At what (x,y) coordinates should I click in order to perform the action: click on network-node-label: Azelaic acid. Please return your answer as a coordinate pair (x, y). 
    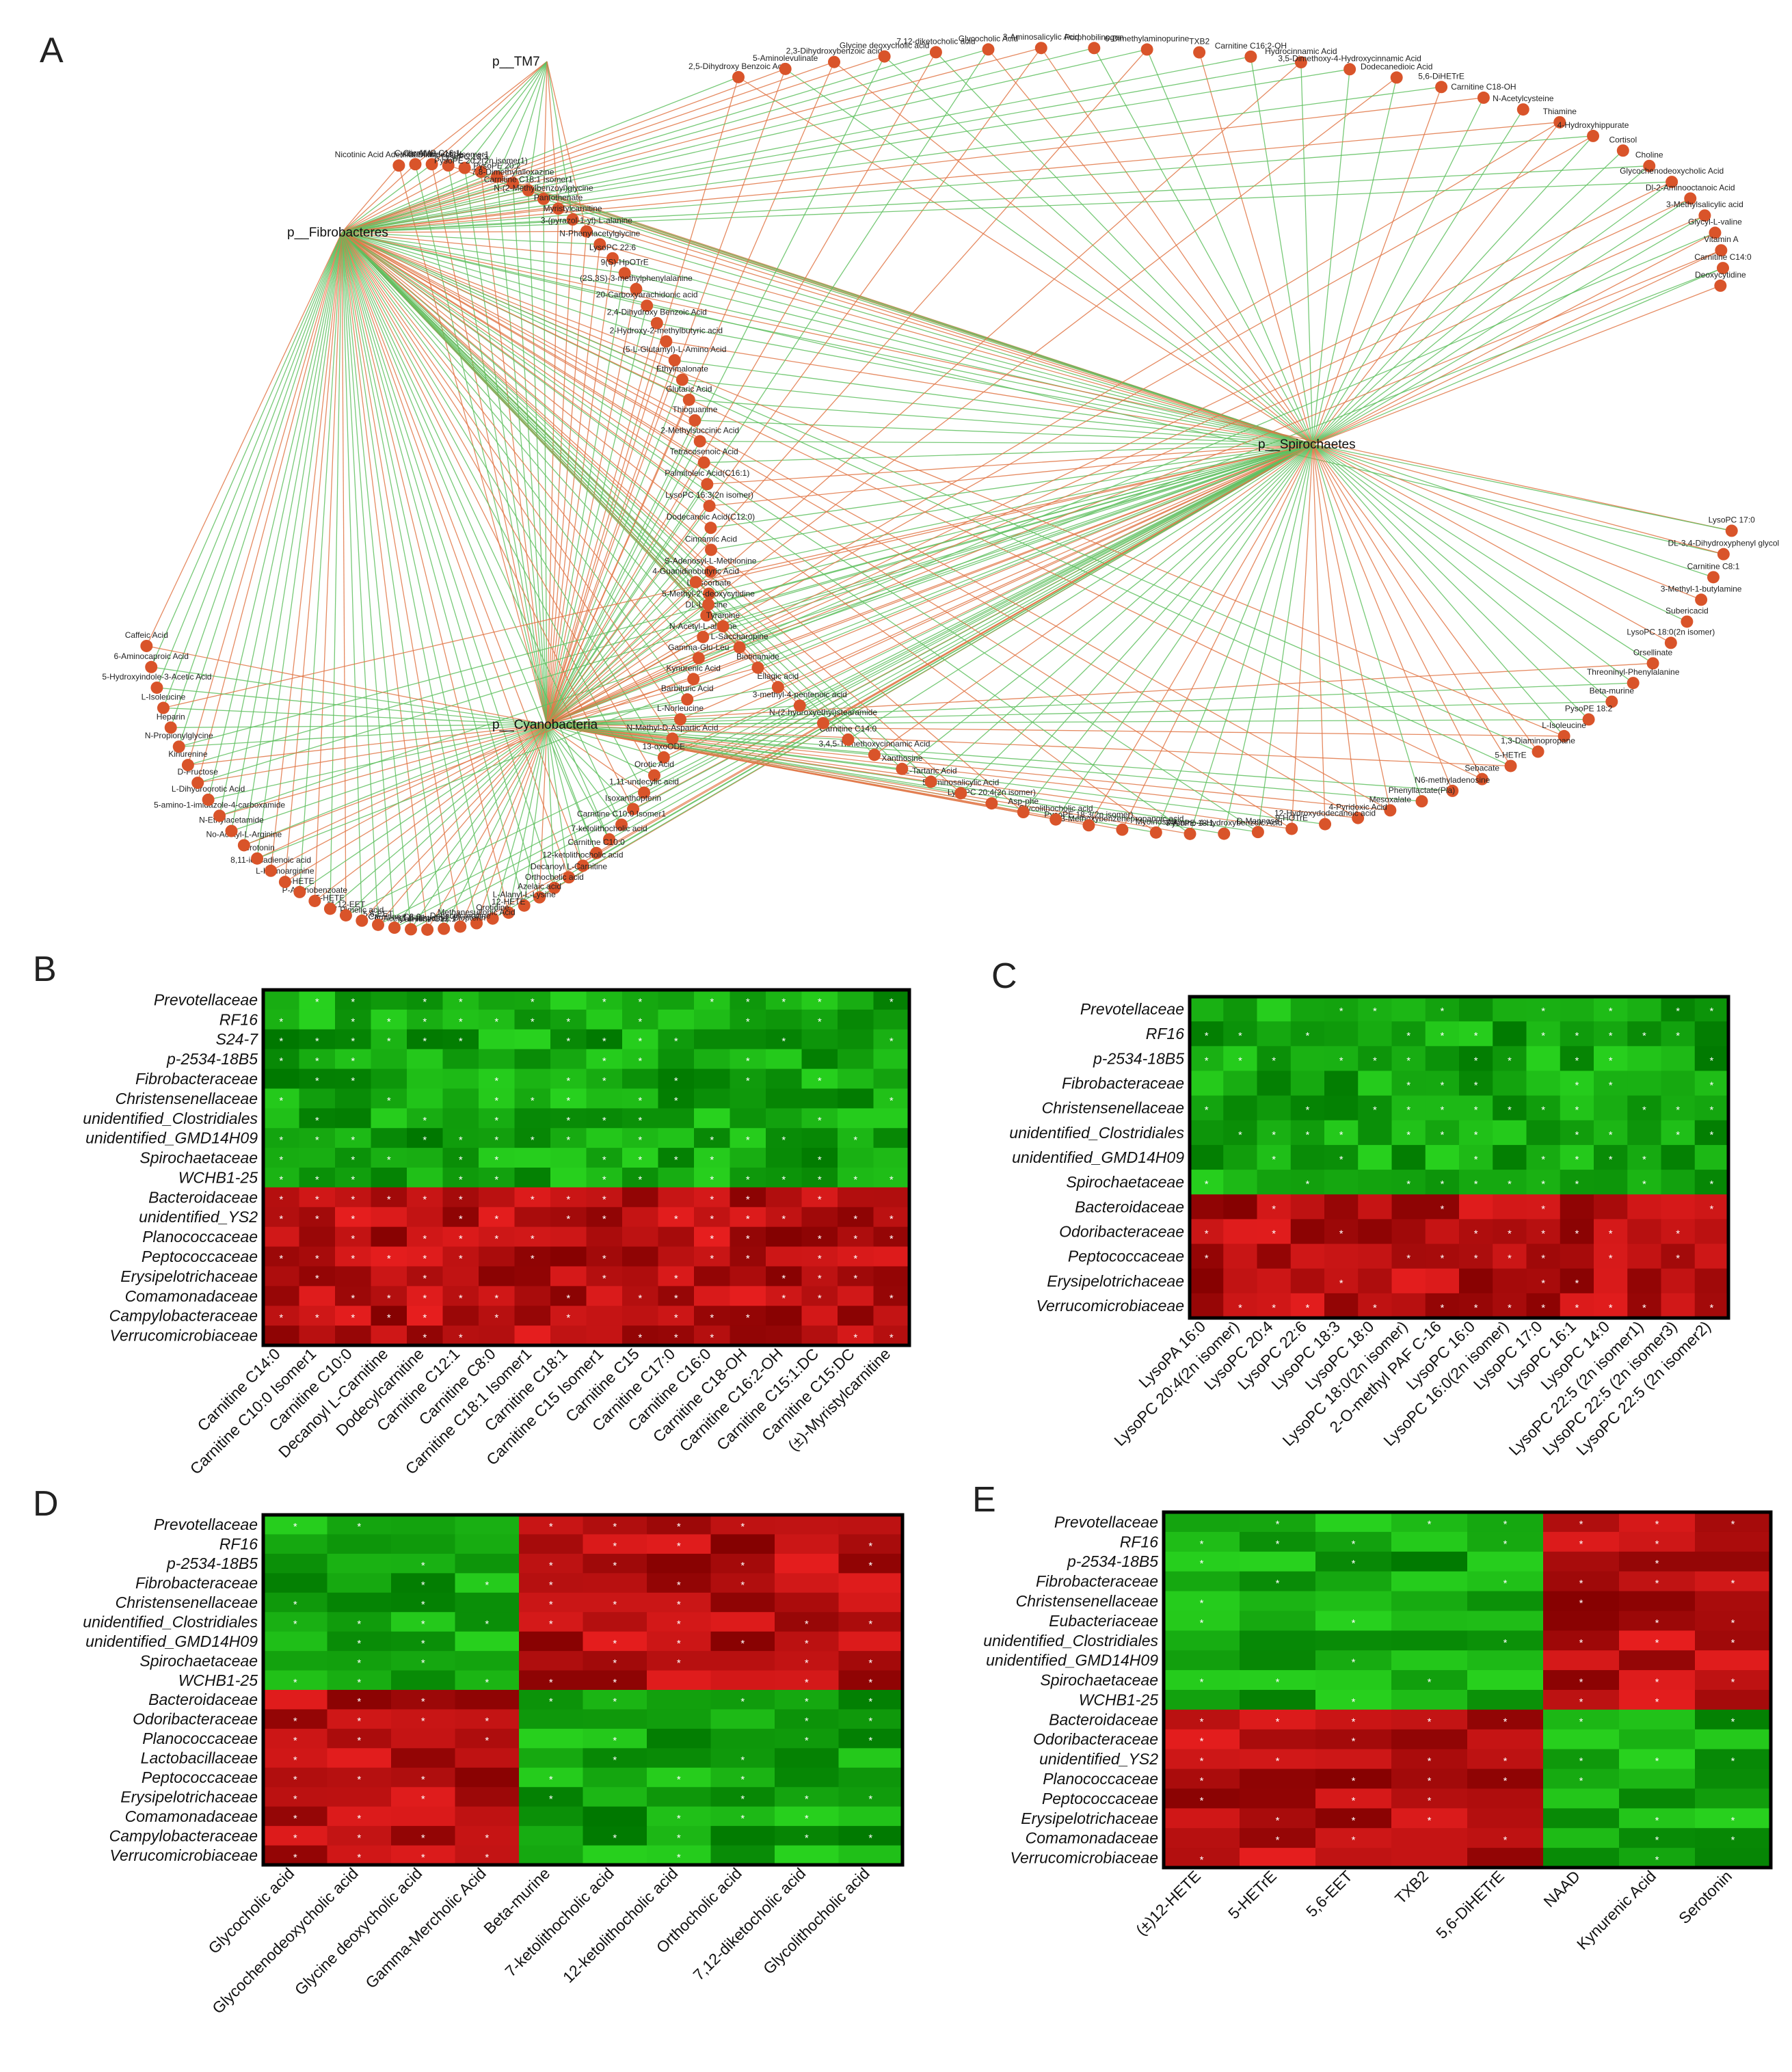
    Looking at the image, I should click on (539, 887).